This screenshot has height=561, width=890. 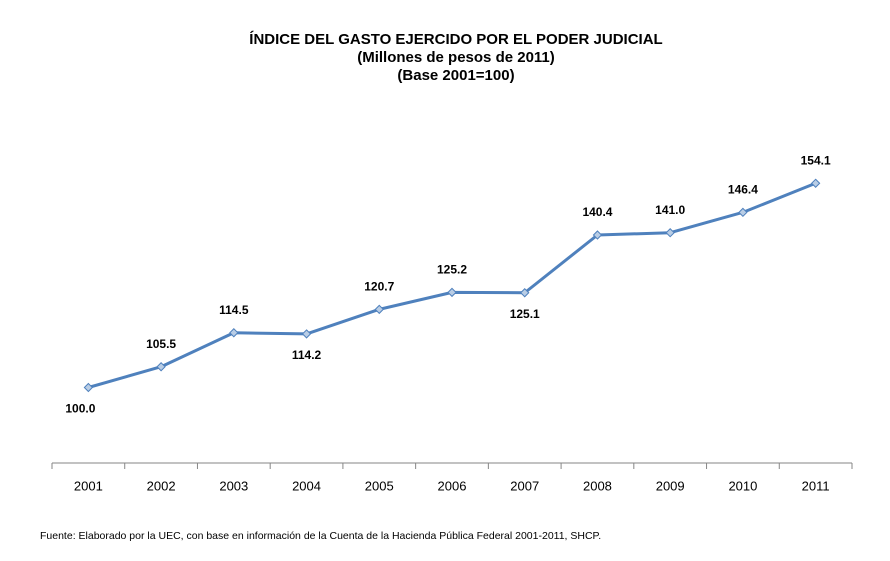 I want to click on data-label: 114.5, so click(x=234, y=310).